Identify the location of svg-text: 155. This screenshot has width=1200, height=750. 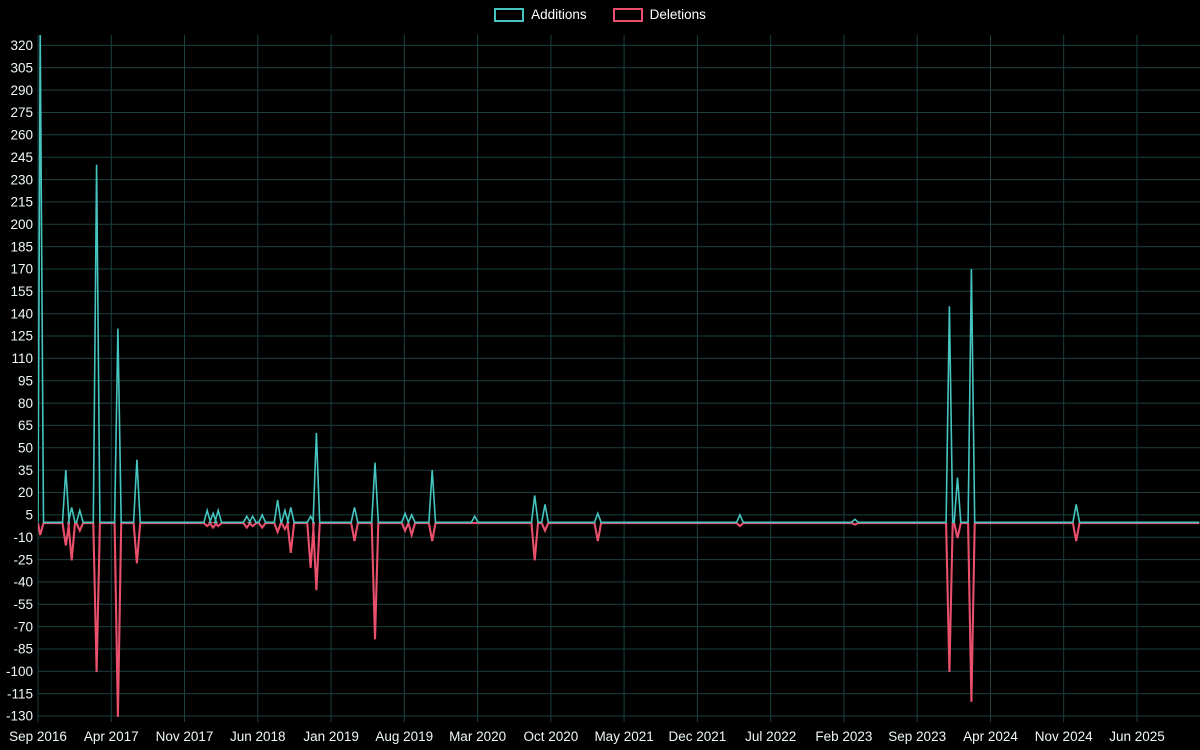
(21, 291).